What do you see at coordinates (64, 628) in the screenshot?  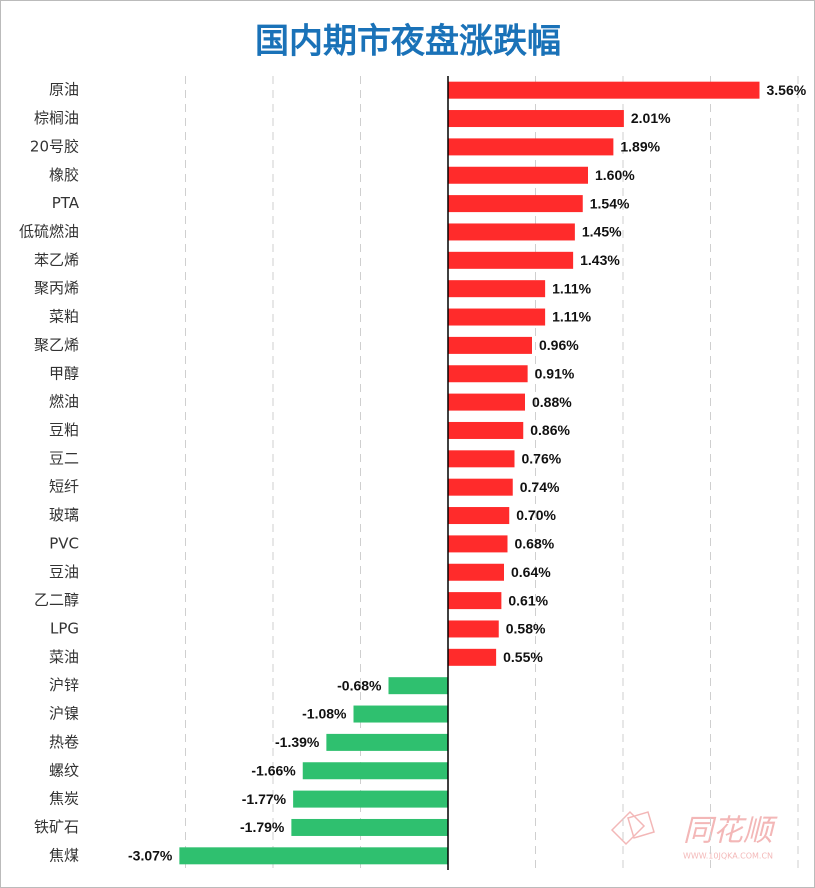 I see `y-tick-label: LPG` at bounding box center [64, 628].